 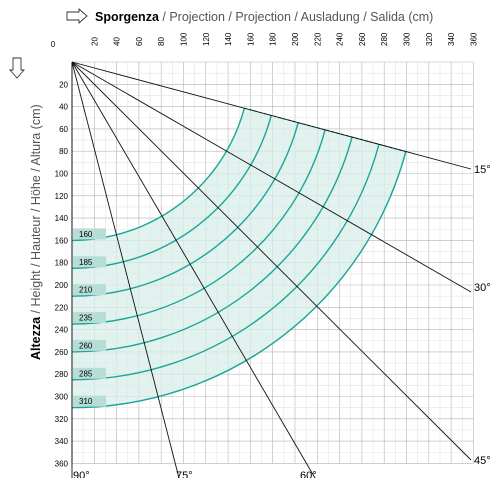 What do you see at coordinates (62, 397) in the screenshot?
I see `y-tick-label: 300` at bounding box center [62, 397].